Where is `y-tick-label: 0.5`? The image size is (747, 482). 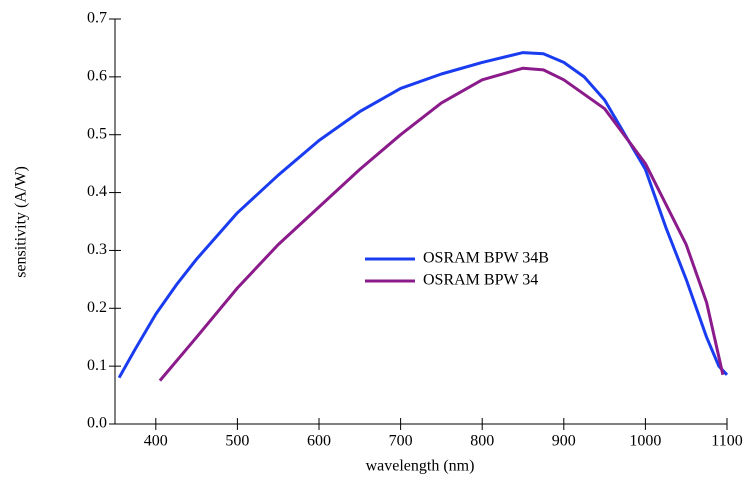
y-tick-label: 0.5 is located at coordinates (97, 133).